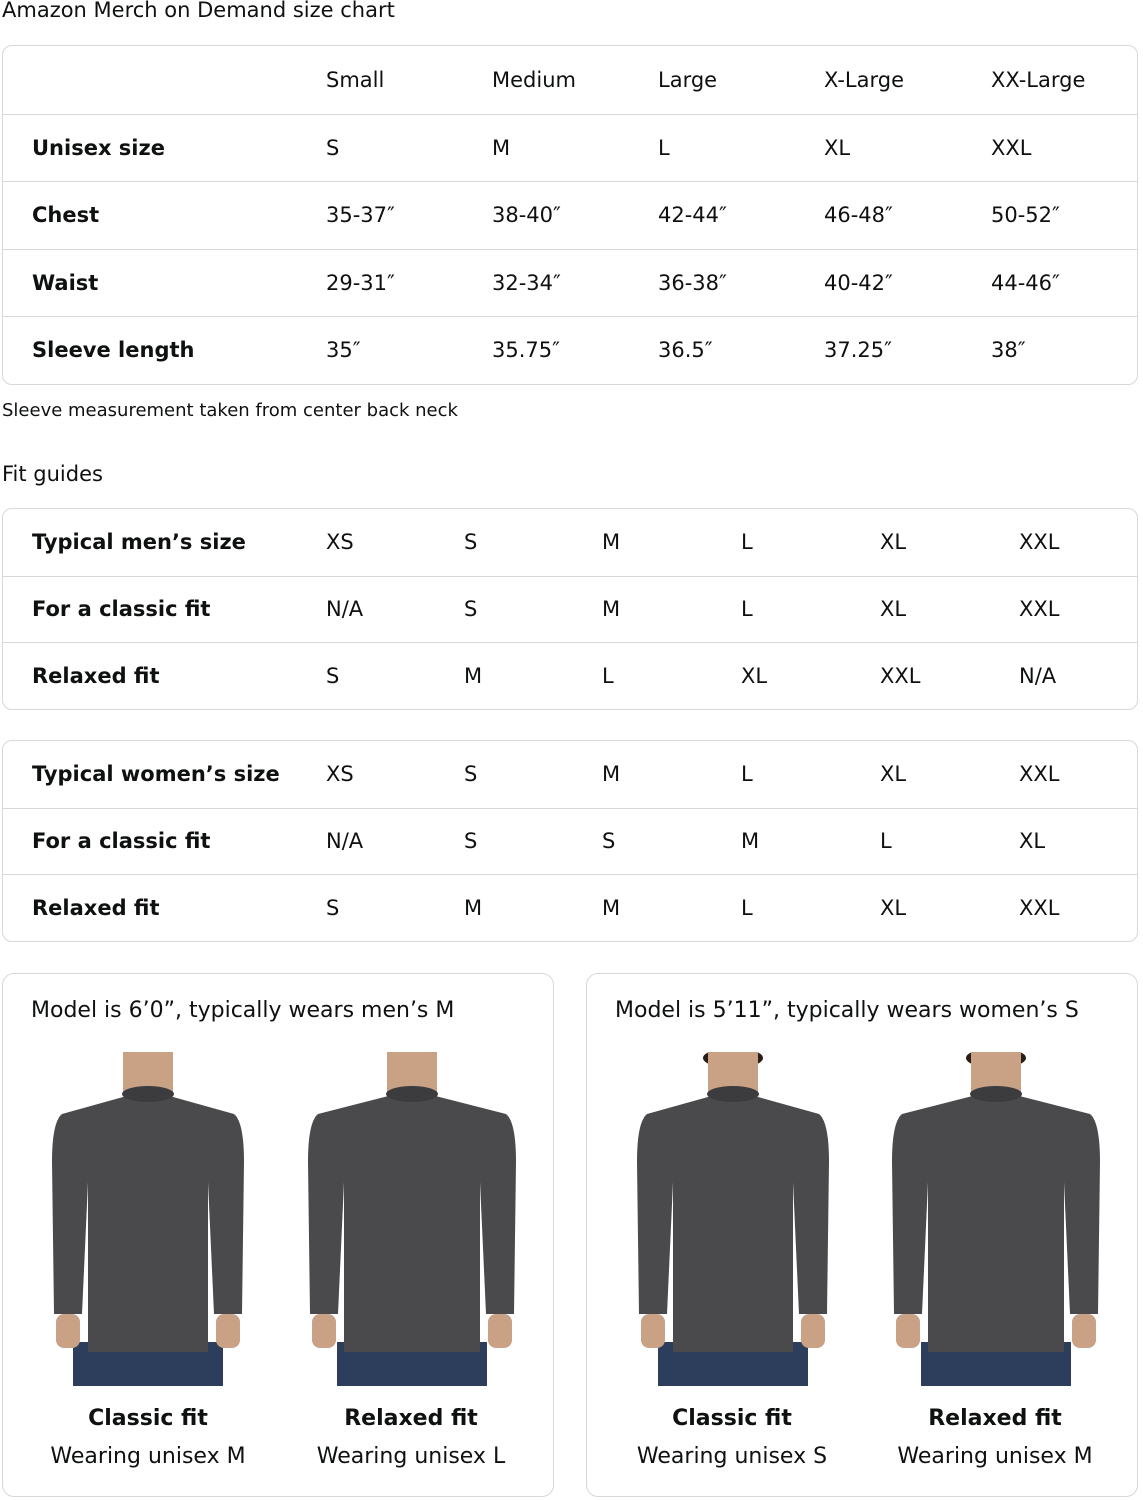 This screenshot has width=1143, height=1500. I want to click on column-header: XX-Large, so click(1038, 79).